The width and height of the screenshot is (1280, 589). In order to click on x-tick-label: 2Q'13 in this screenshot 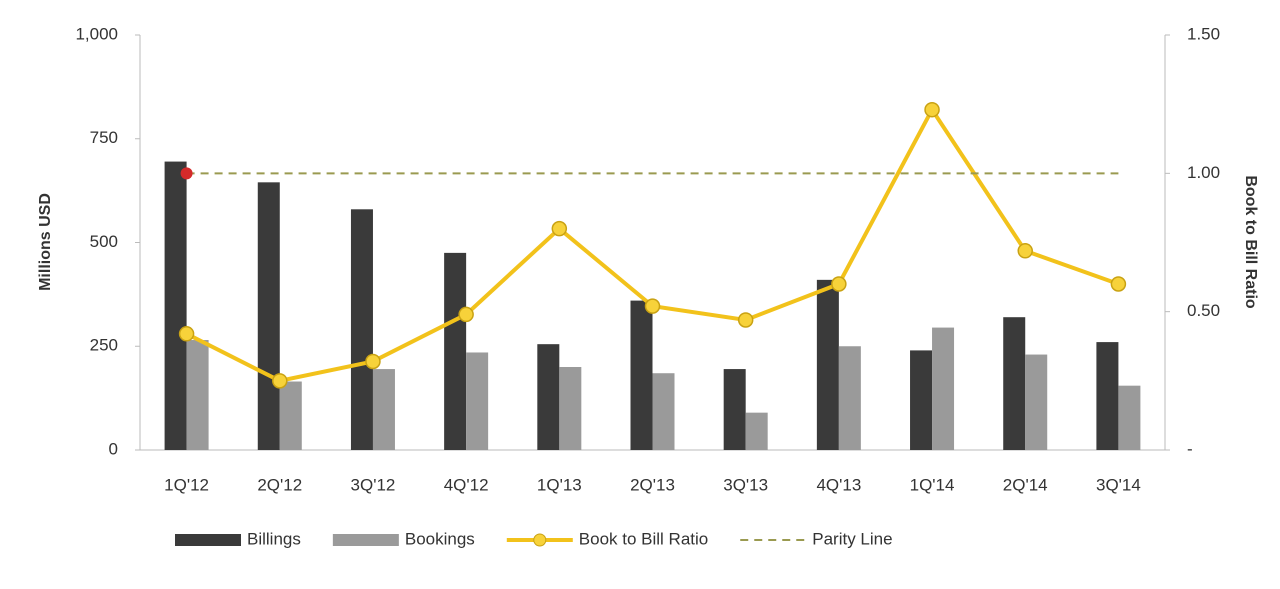, I will do `click(652, 484)`.